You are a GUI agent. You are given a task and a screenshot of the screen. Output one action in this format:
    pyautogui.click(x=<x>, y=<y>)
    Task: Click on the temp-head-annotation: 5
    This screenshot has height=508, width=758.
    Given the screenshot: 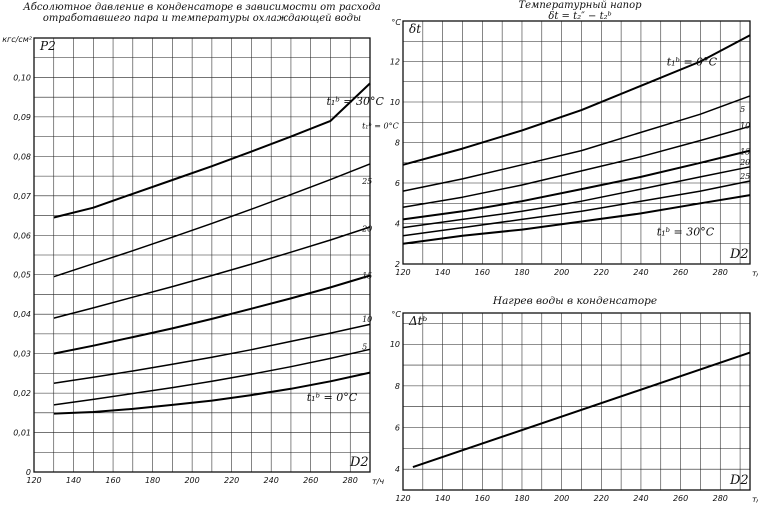 What is the action you would take?
    pyautogui.click(x=742, y=109)
    